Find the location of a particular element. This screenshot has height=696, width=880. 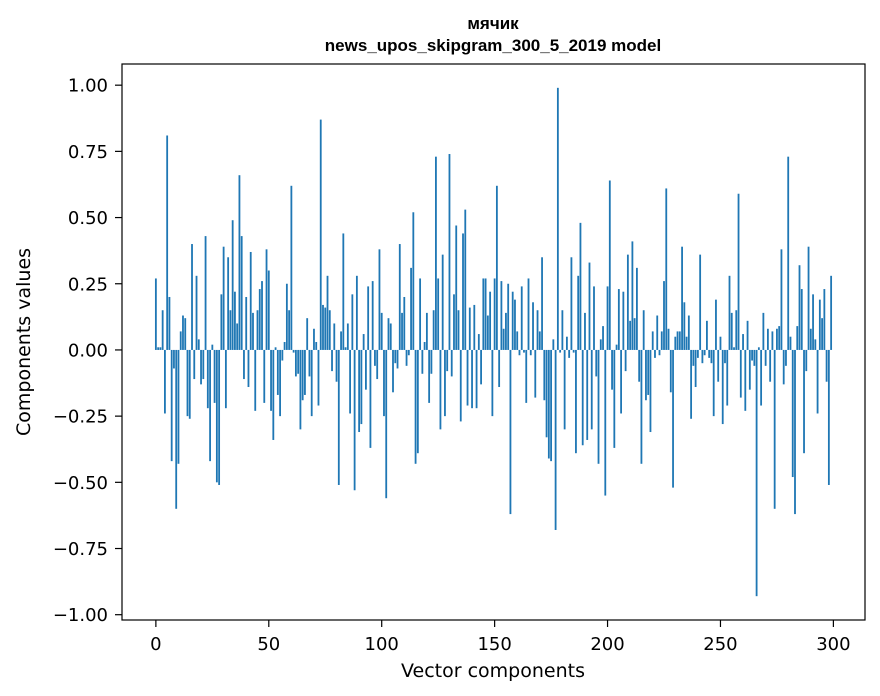

y-tick-label: 0.25 is located at coordinates (88, 284).